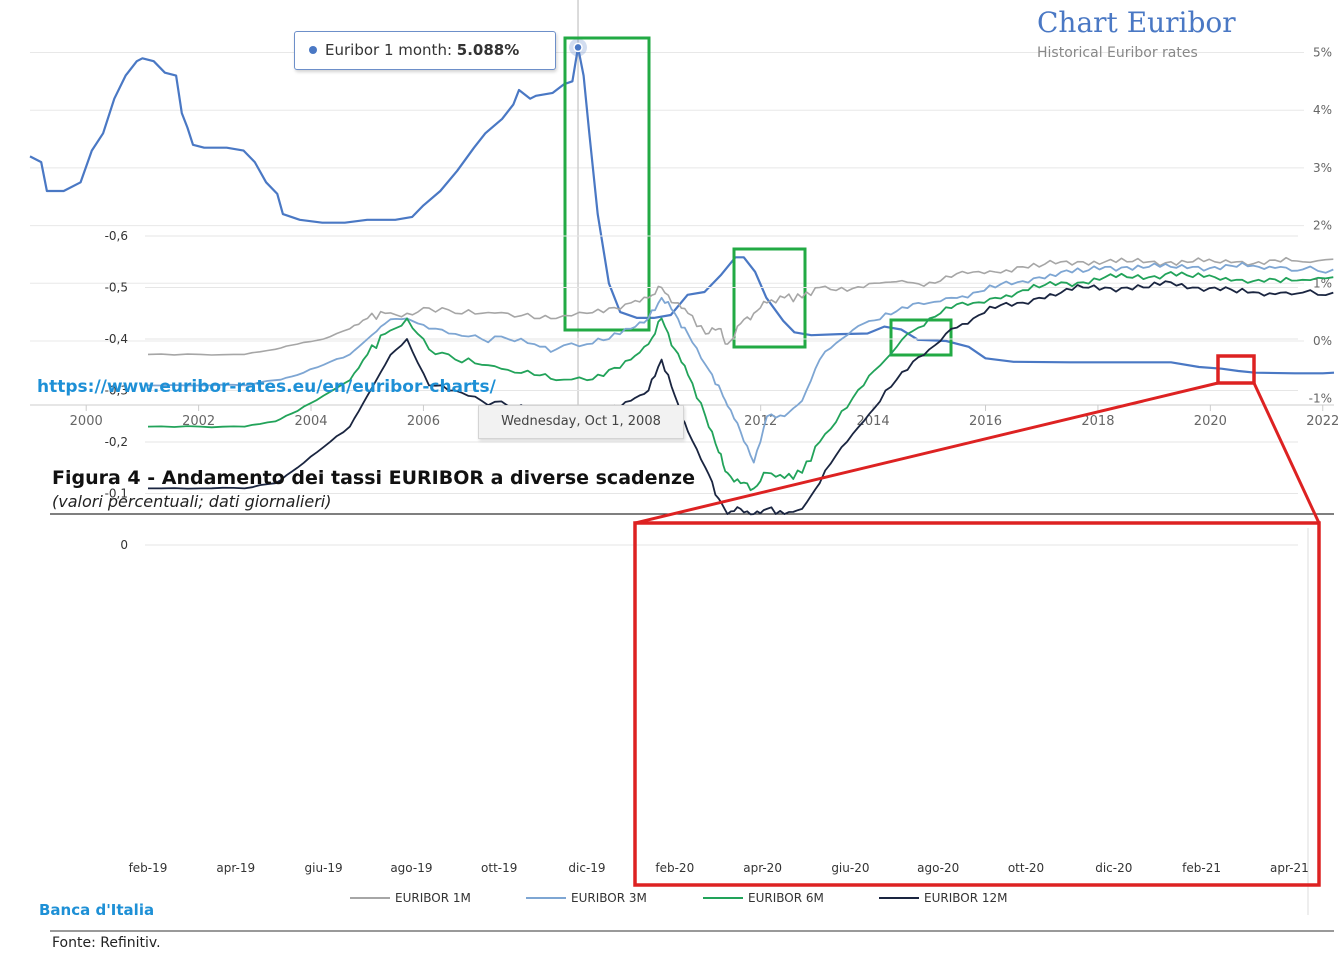  Describe the element at coordinates (423, 421) in the screenshot. I see `x-tick-label: 2006` at that location.